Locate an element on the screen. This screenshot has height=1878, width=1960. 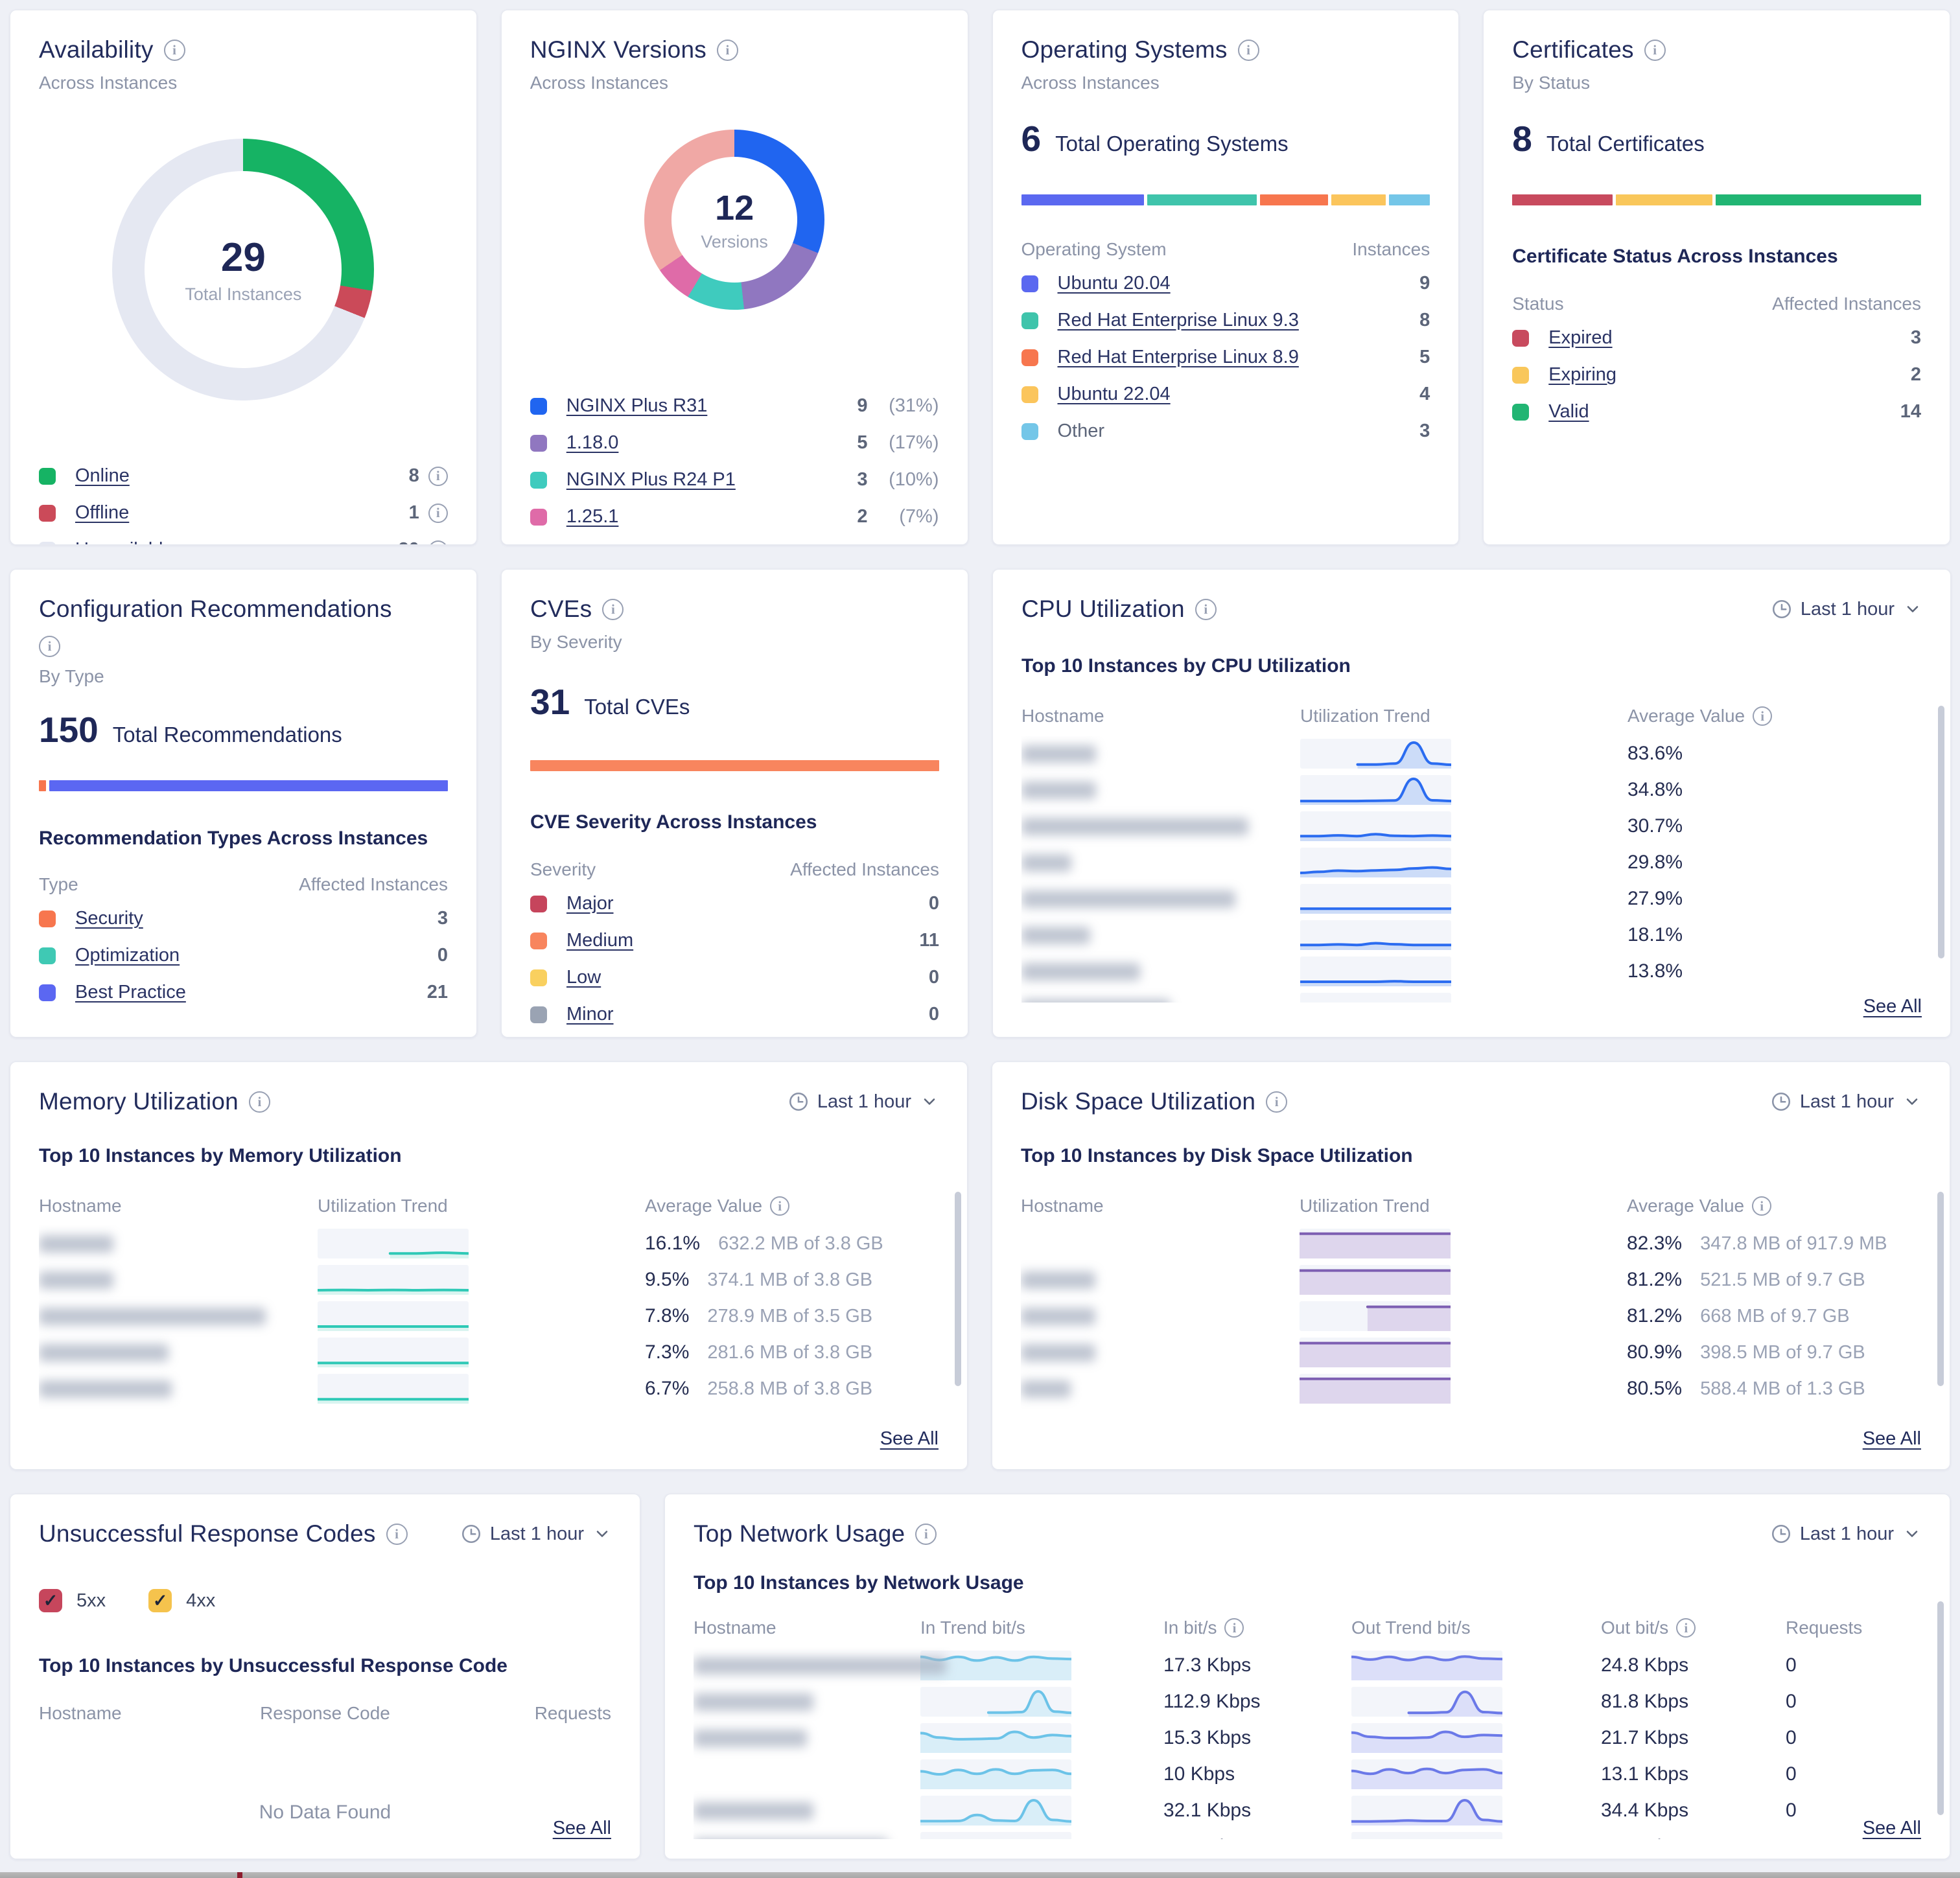
legend-item-security: Security is located at coordinates (109, 918).